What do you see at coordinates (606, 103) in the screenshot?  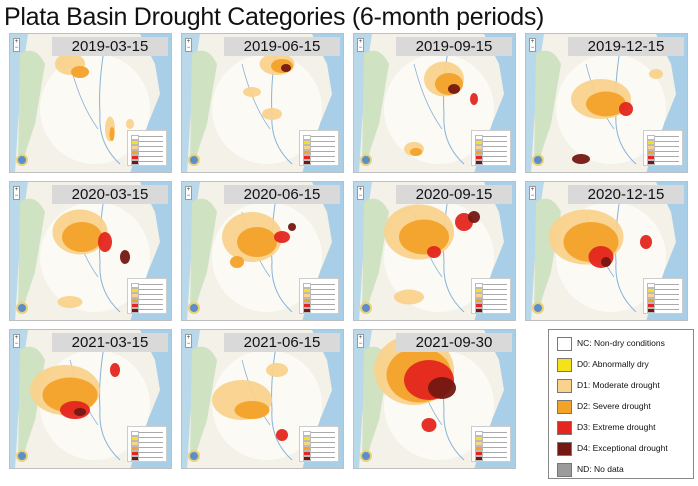 I see `map-panel: 2019-12-15 + −` at bounding box center [606, 103].